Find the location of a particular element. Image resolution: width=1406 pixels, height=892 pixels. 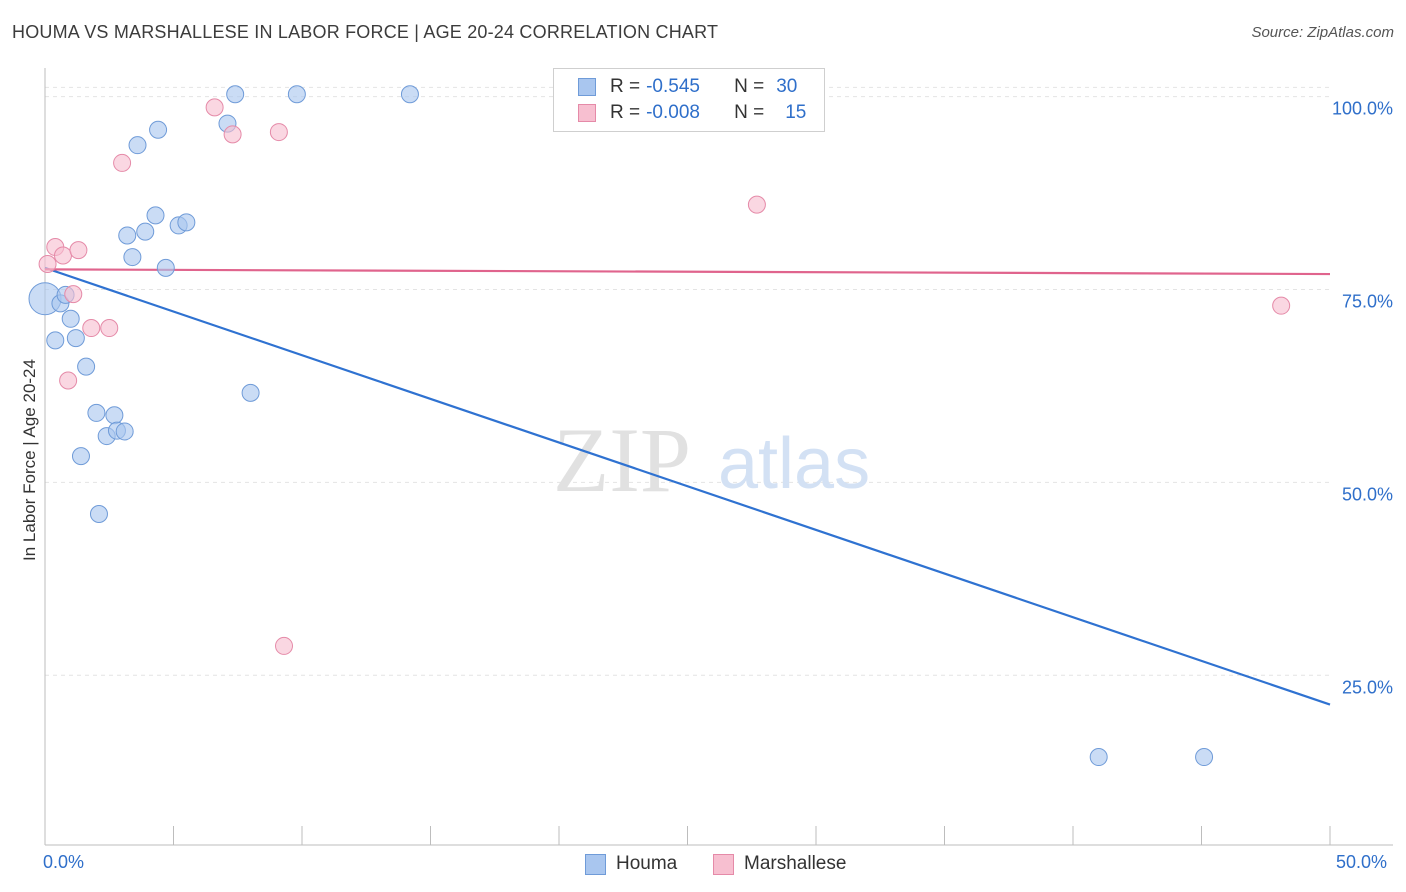

y-tick-label: 100.0% is located at coordinates (1362, 109).